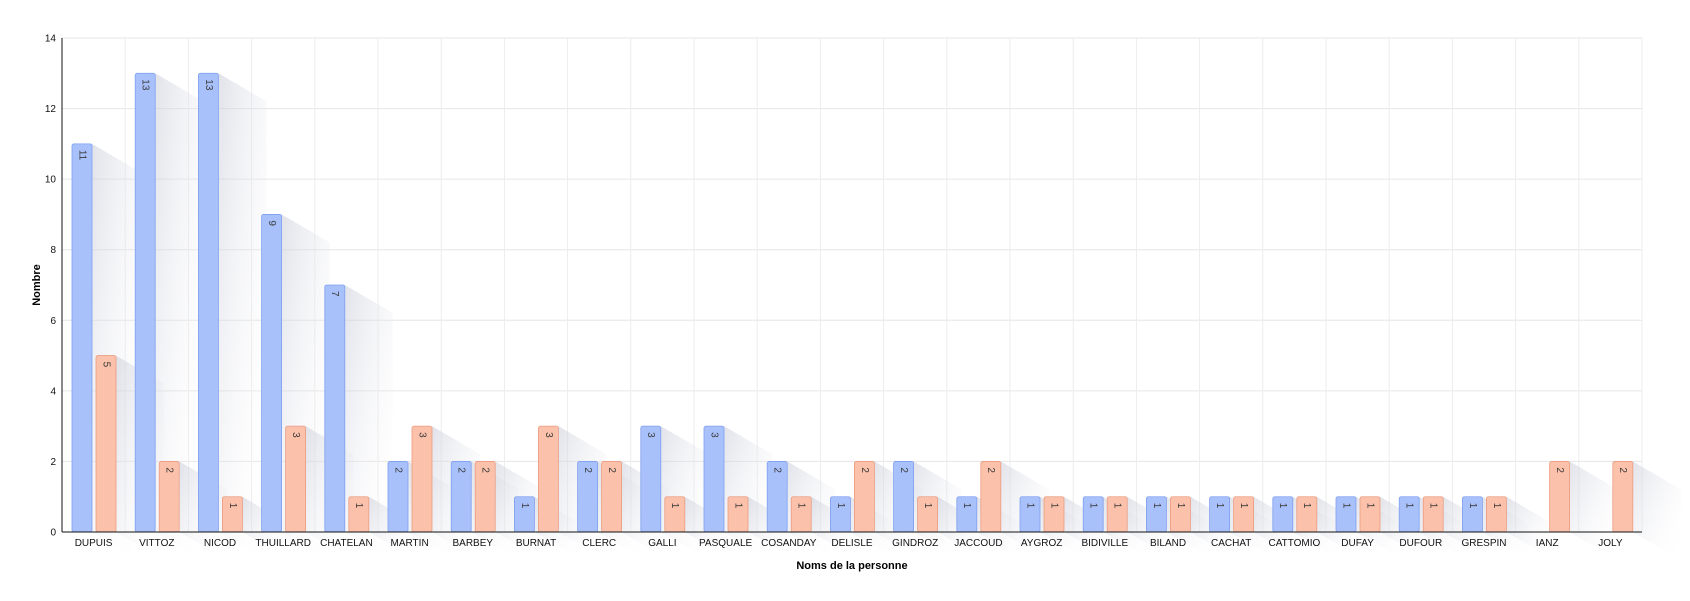 The width and height of the screenshot is (1690, 601). What do you see at coordinates (473, 543) in the screenshot?
I see `x-tick-label: BARBEY` at bounding box center [473, 543].